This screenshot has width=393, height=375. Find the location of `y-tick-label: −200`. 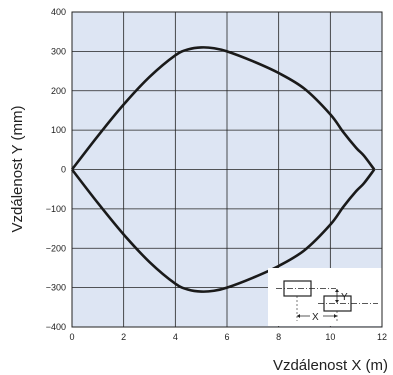

y-tick-label: −200 is located at coordinates (56, 248).